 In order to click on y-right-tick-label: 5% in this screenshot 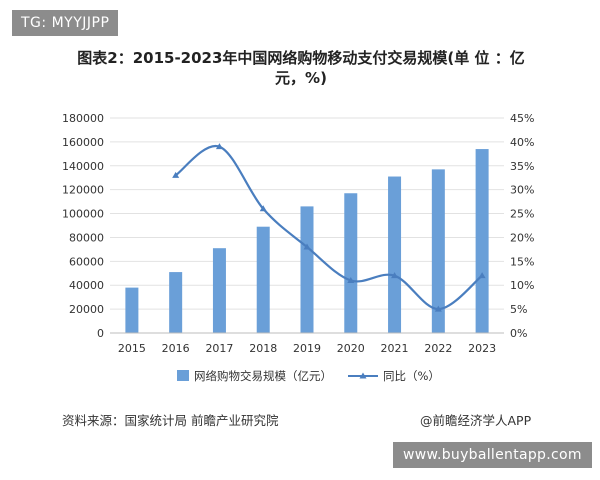, I will do `click(518, 309)`.